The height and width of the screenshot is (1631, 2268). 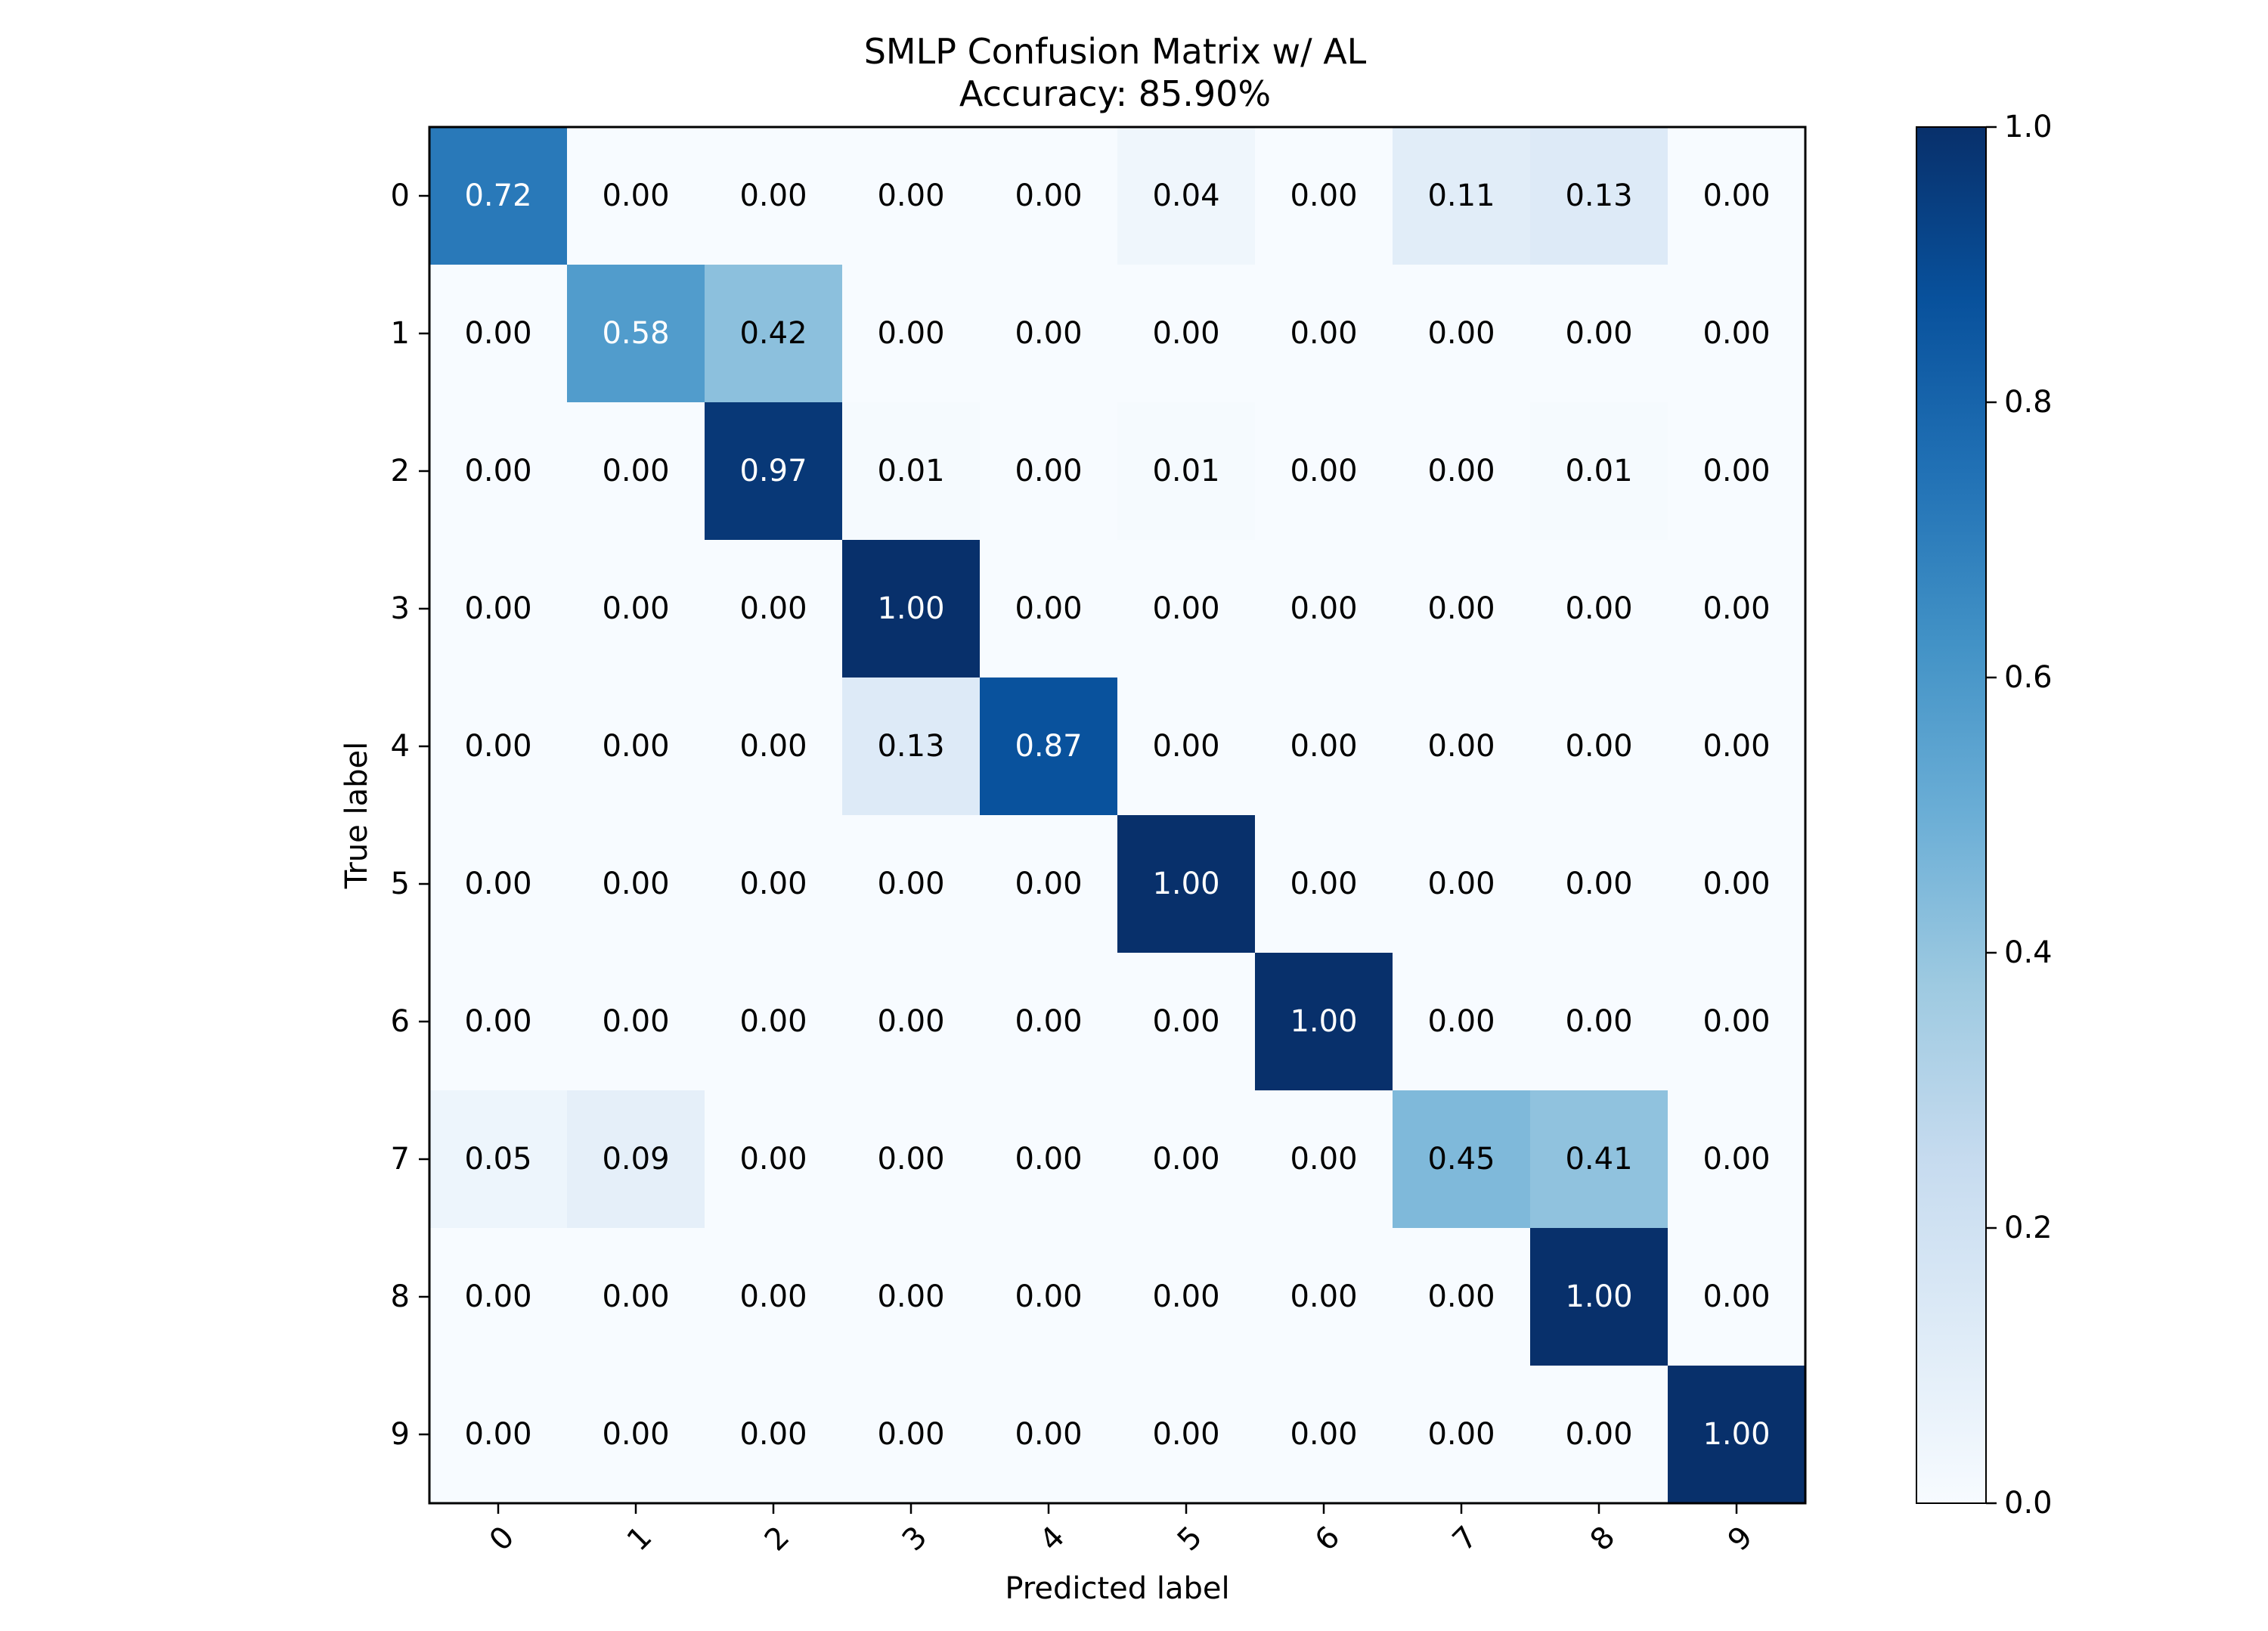 What do you see at coordinates (1740, 1539) in the screenshot?
I see `x-tick-label: 9` at bounding box center [1740, 1539].